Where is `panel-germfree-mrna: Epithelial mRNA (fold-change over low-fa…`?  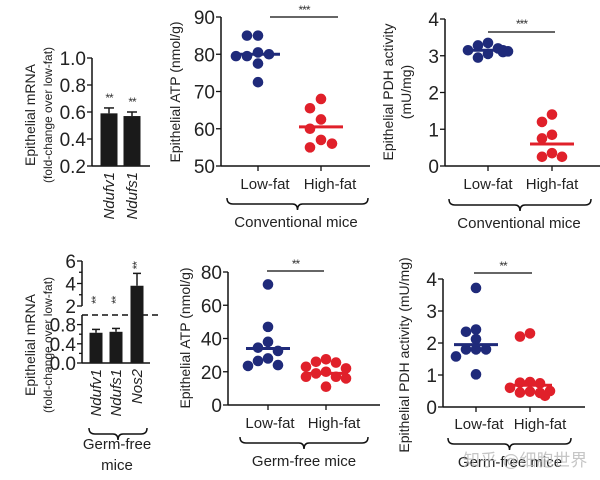
panel-germfree-mrna: Epithelial mRNA (fold-change over low-fa… is located at coordinates (90, 363).